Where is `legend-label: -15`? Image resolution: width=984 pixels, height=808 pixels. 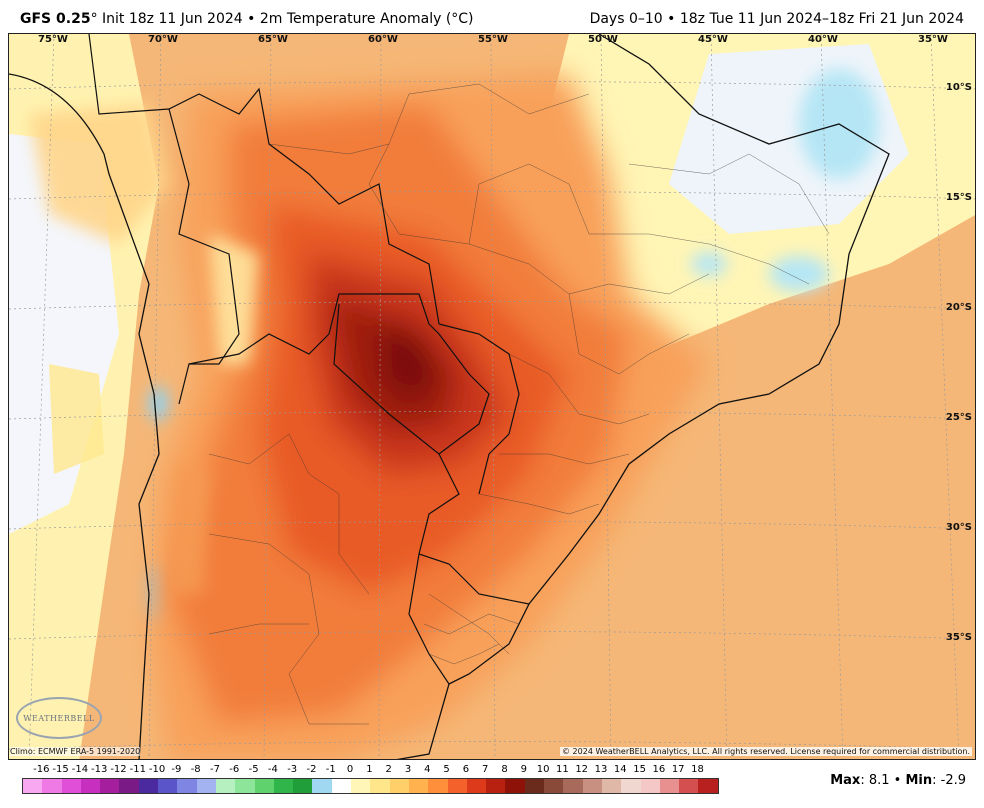
legend-label: -15 is located at coordinates (60, 769).